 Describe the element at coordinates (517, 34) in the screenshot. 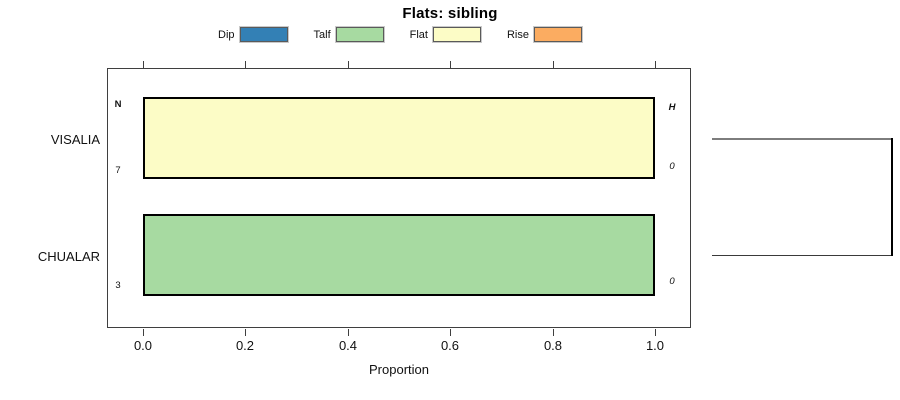

I see `legend-label-rise: Rise` at that location.